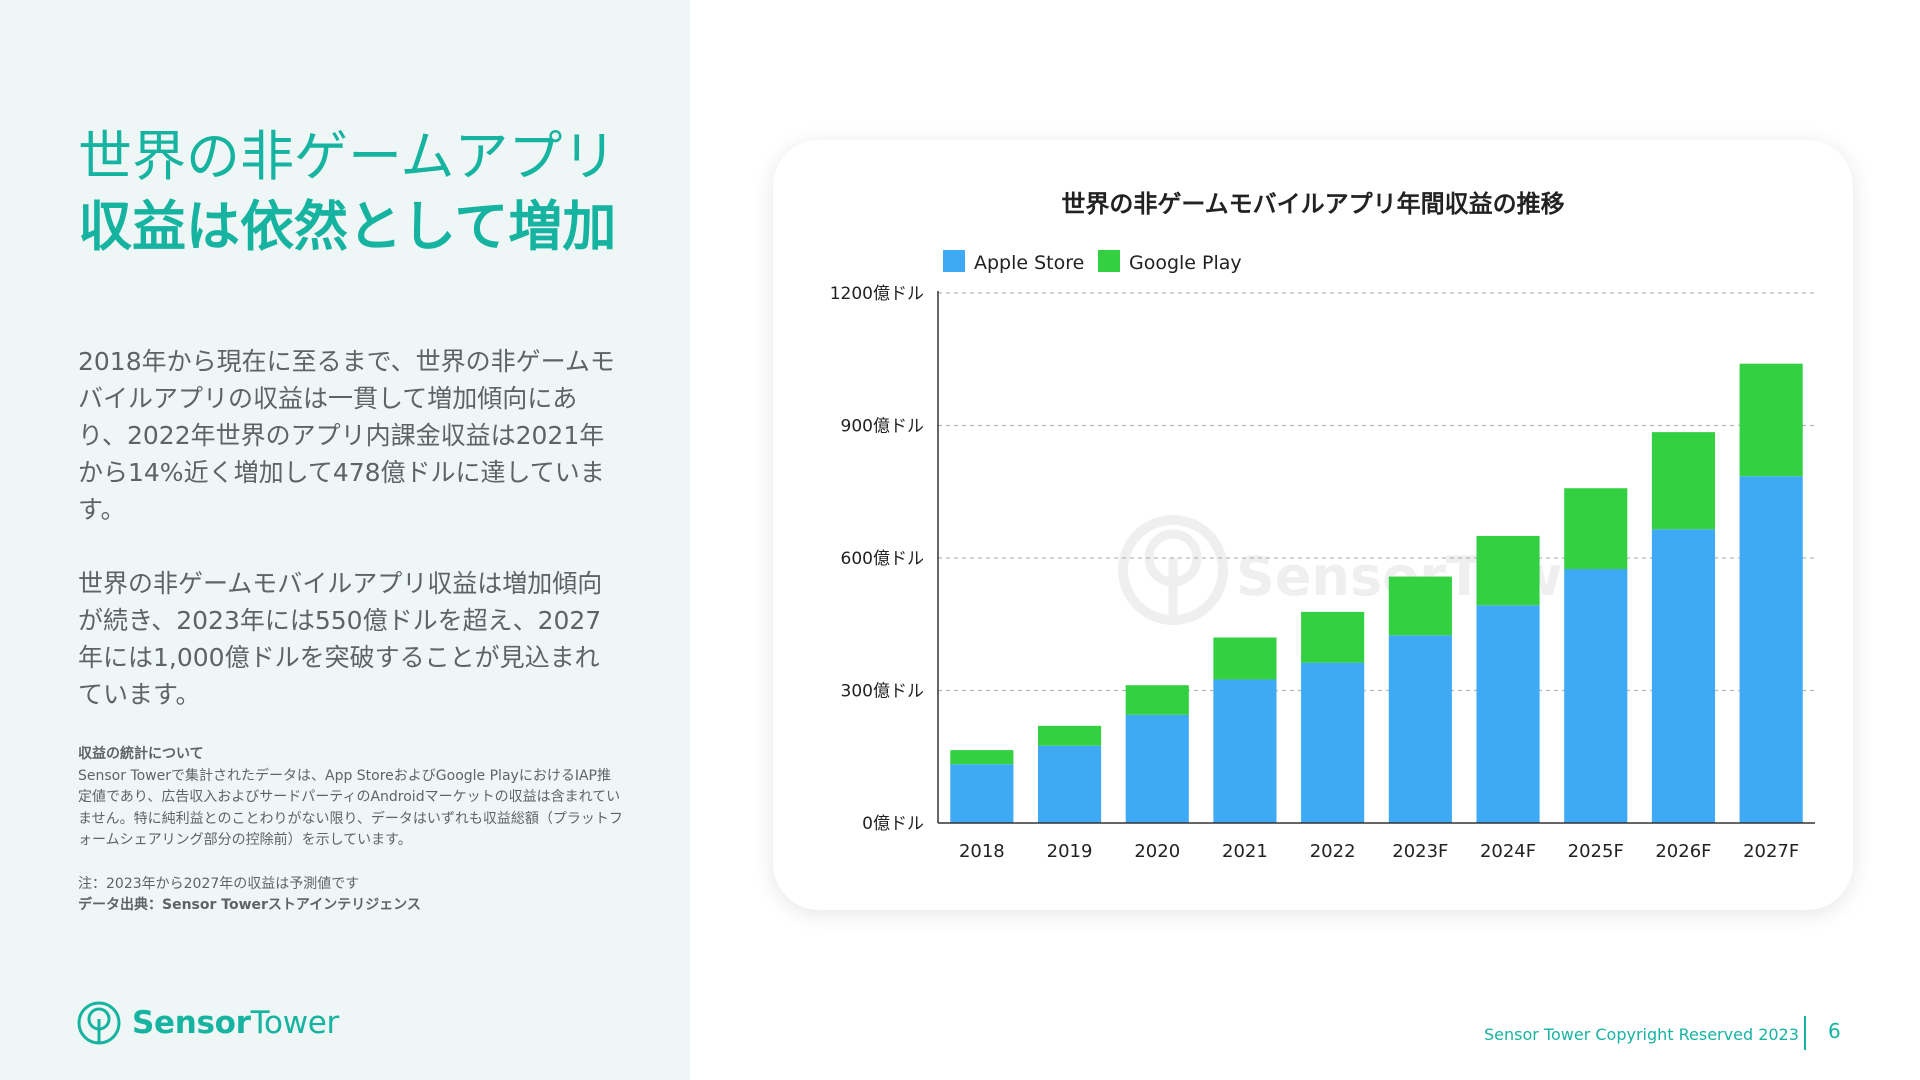  I want to click on y-tick-label: 600億ドル, so click(882, 559).